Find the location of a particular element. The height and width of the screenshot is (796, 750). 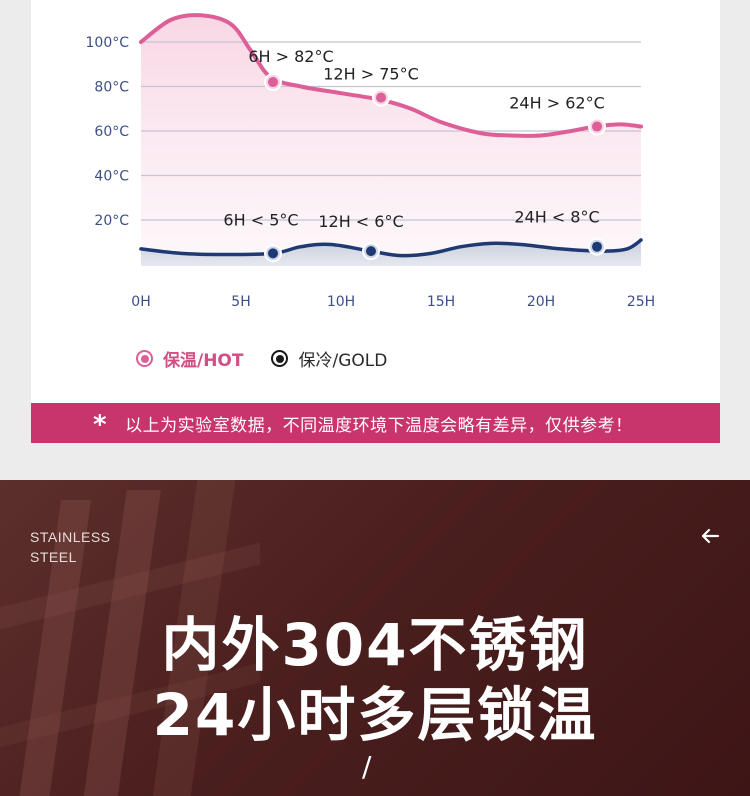

page-indicator: / is located at coordinates (367, 766).